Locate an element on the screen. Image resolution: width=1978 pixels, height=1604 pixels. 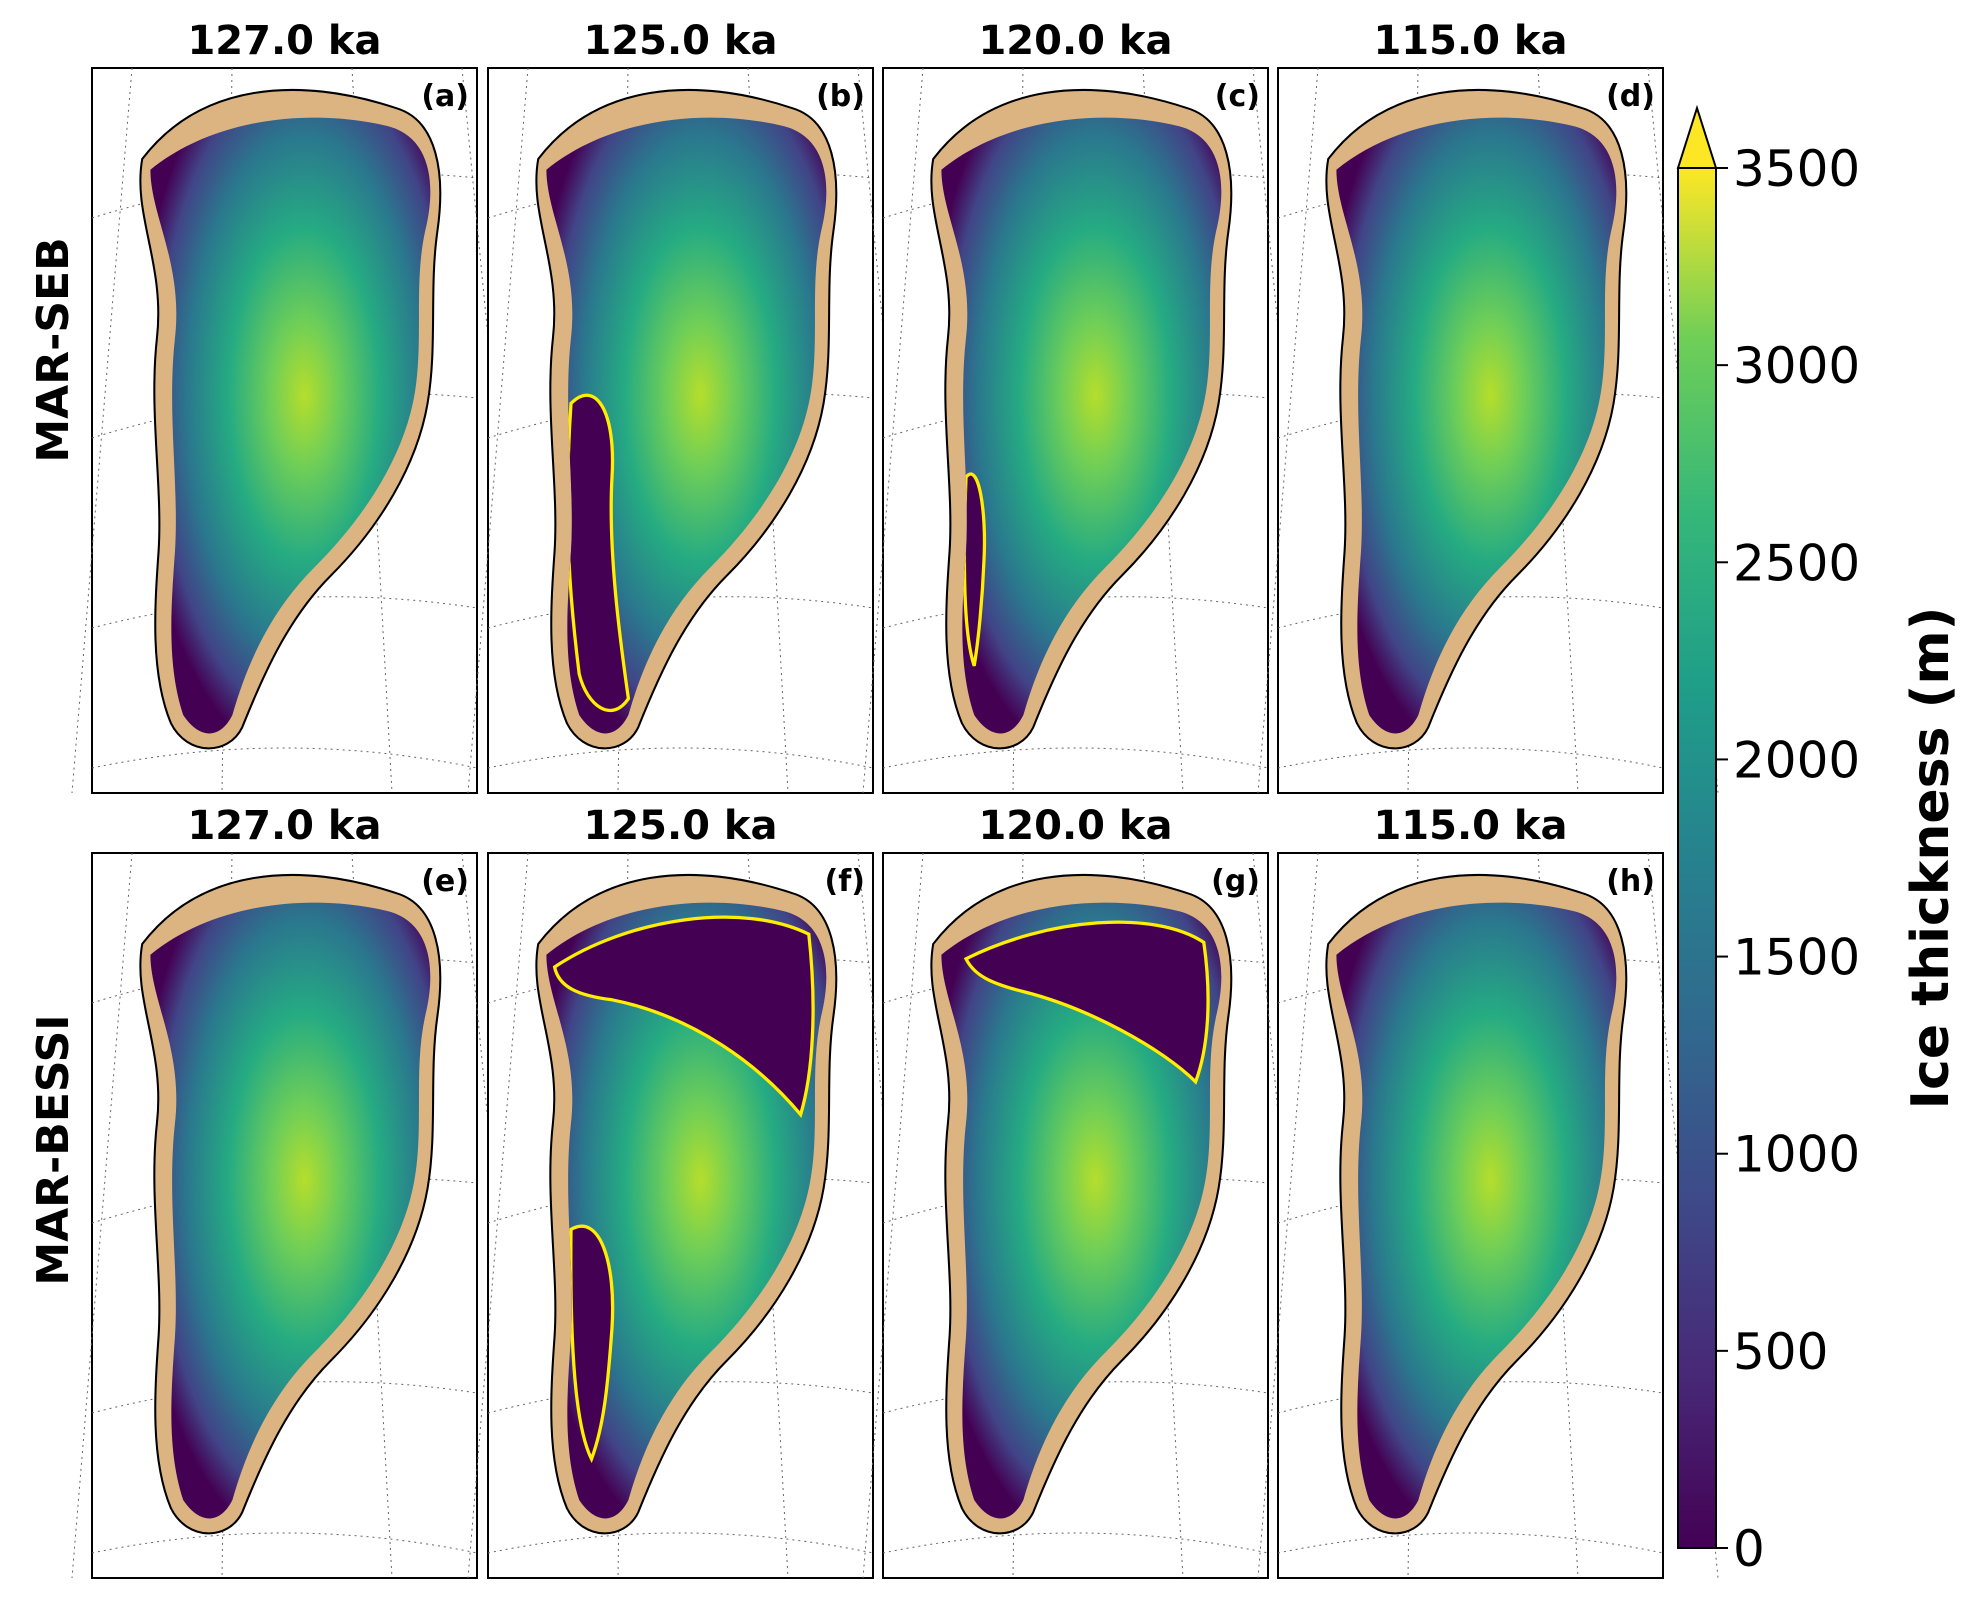
colorbar-title: Ice thickness (m) is located at coordinates (1931, 858).